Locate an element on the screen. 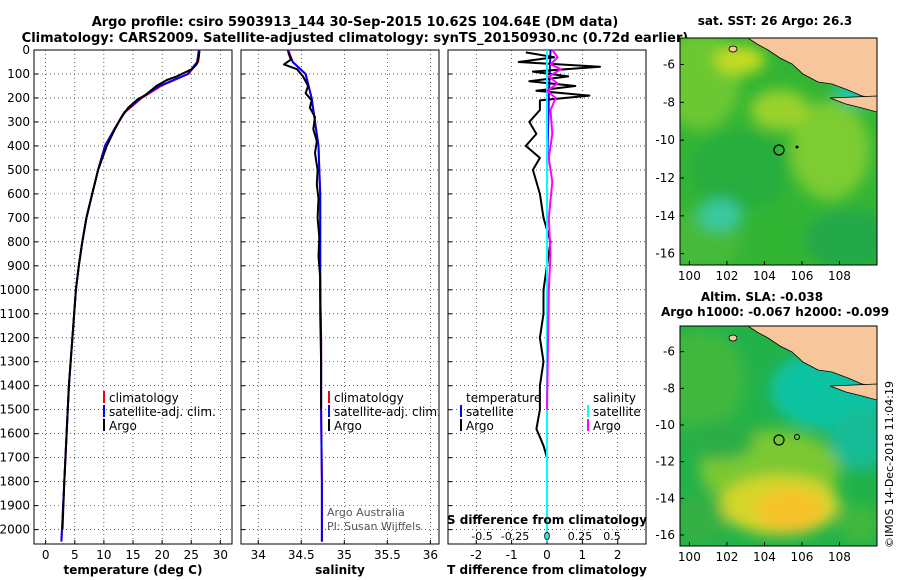 The height and width of the screenshot is (580, 900). x-tick-label: 35 is located at coordinates (344, 555).